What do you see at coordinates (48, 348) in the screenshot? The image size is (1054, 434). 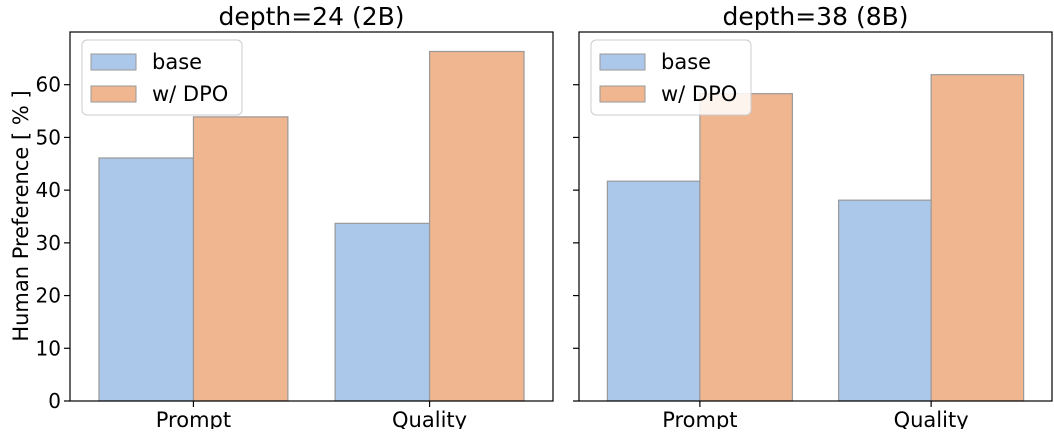 I see `y-tick-label: 10` at bounding box center [48, 348].